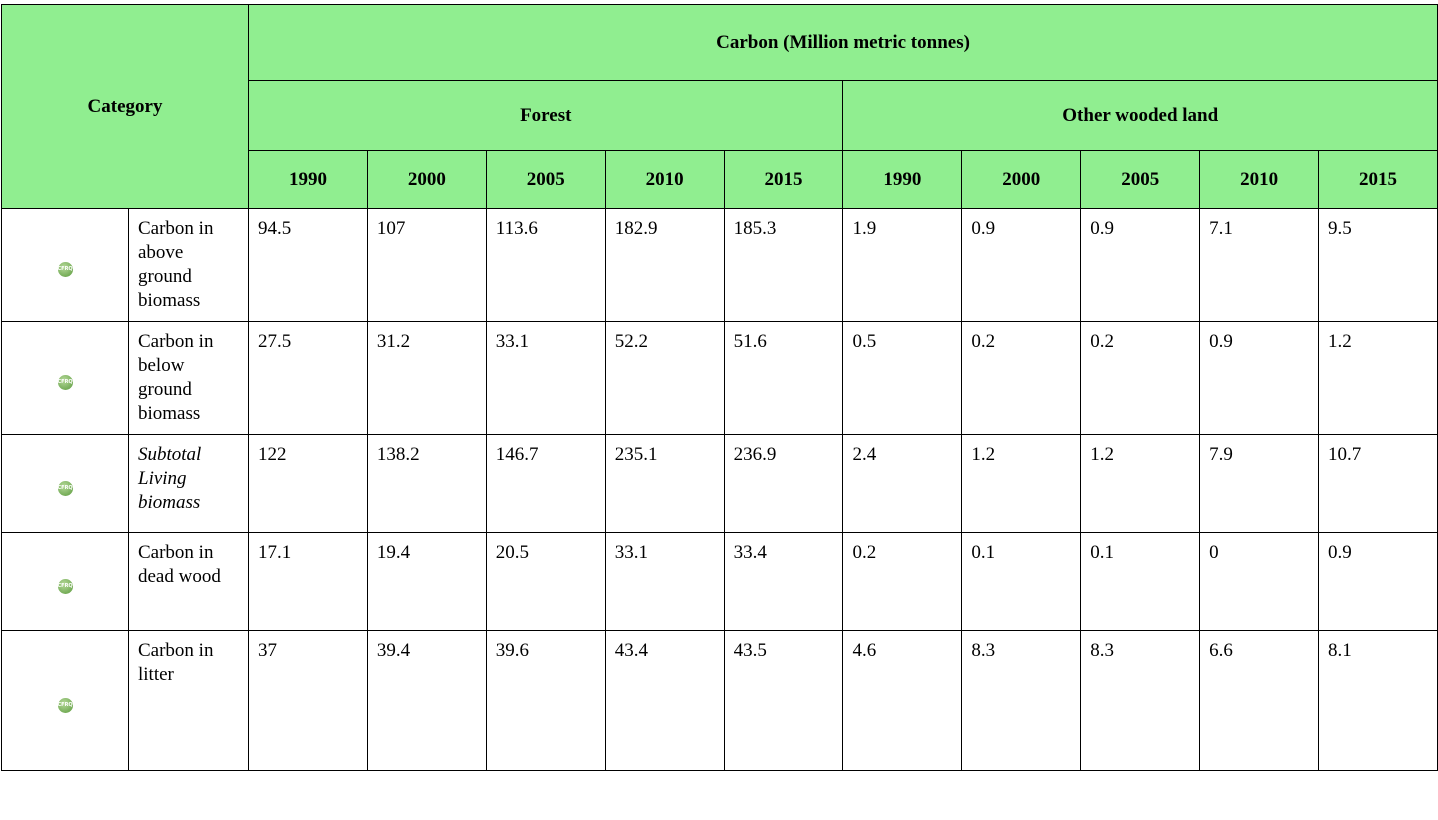 This screenshot has height=820, width=1438. I want to click on value-cell: 8.1, so click(1378, 700).